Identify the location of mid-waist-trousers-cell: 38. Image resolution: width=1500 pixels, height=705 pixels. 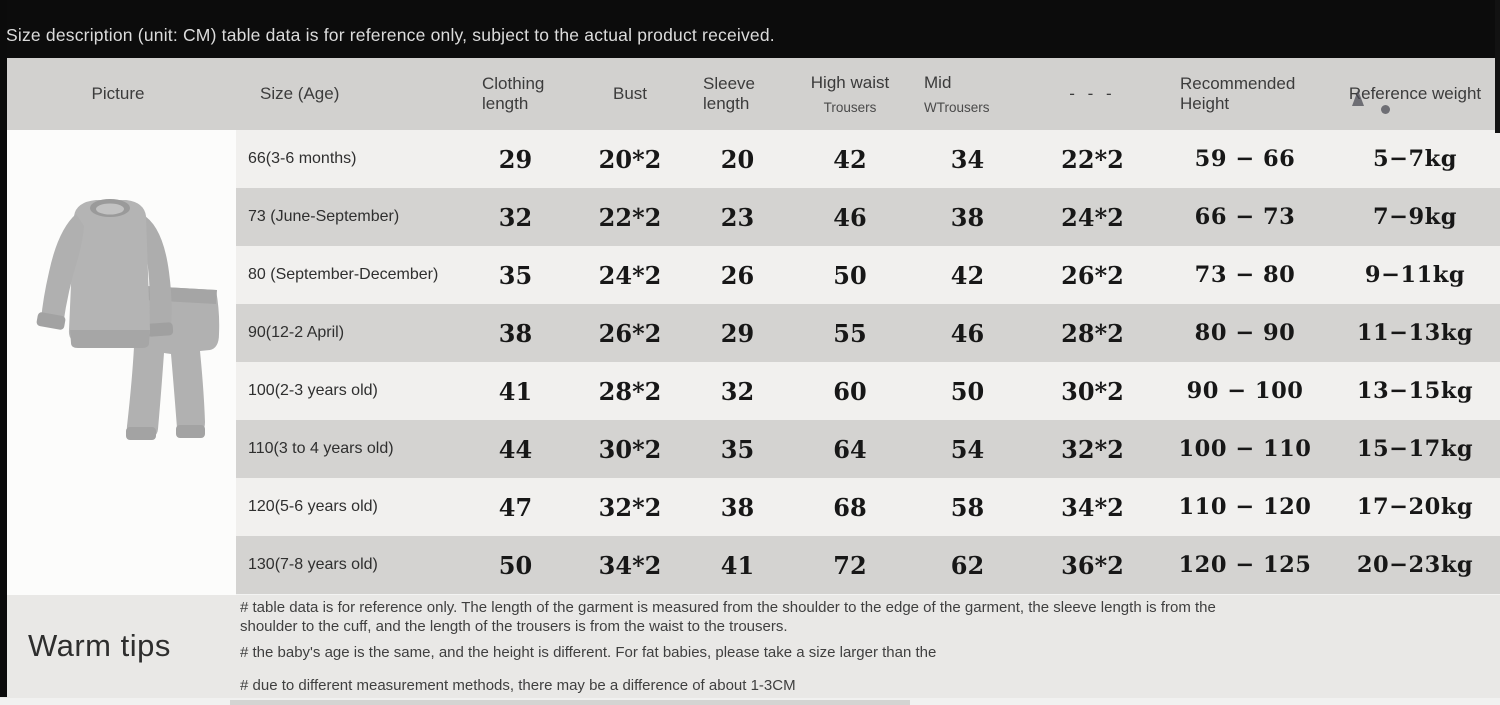
(967, 217).